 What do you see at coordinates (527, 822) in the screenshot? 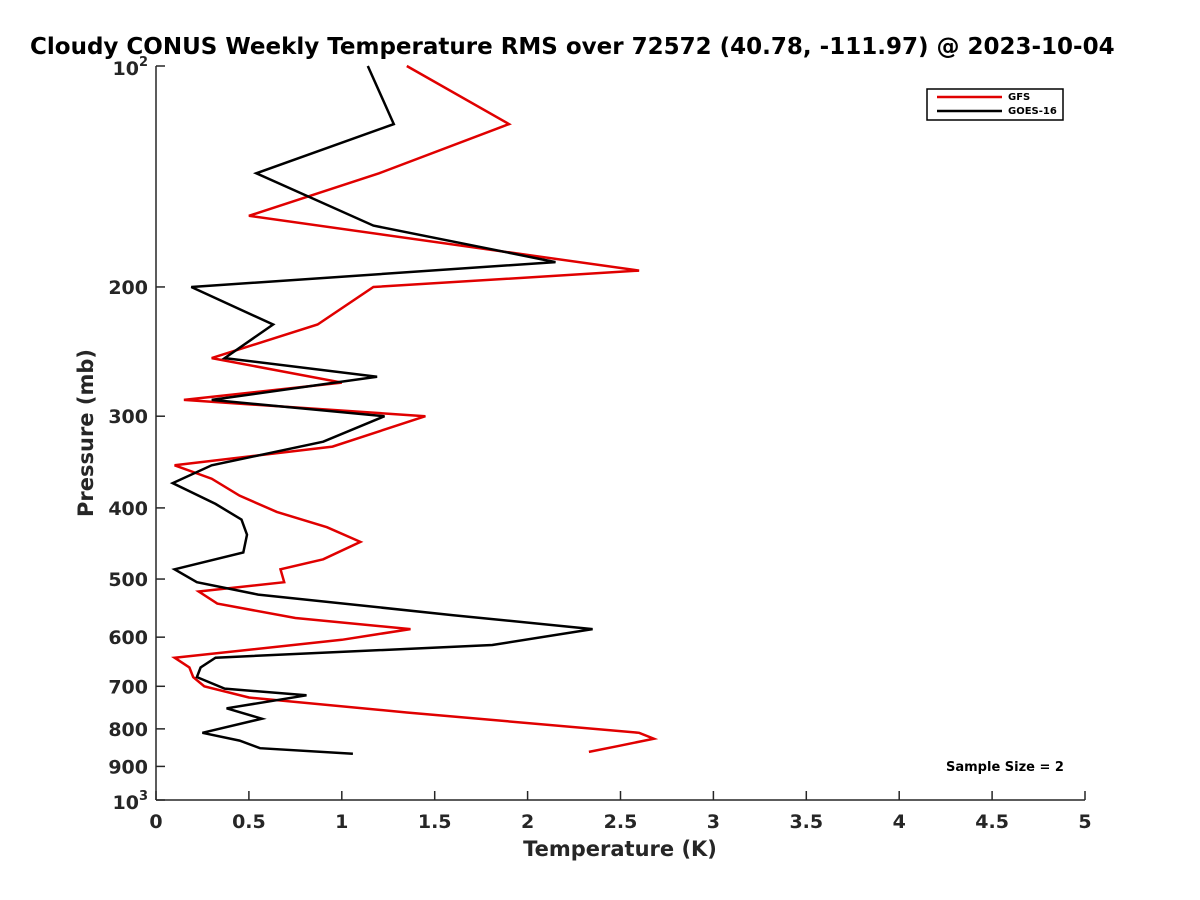
I see `x-tick-label: 2` at bounding box center [527, 822].